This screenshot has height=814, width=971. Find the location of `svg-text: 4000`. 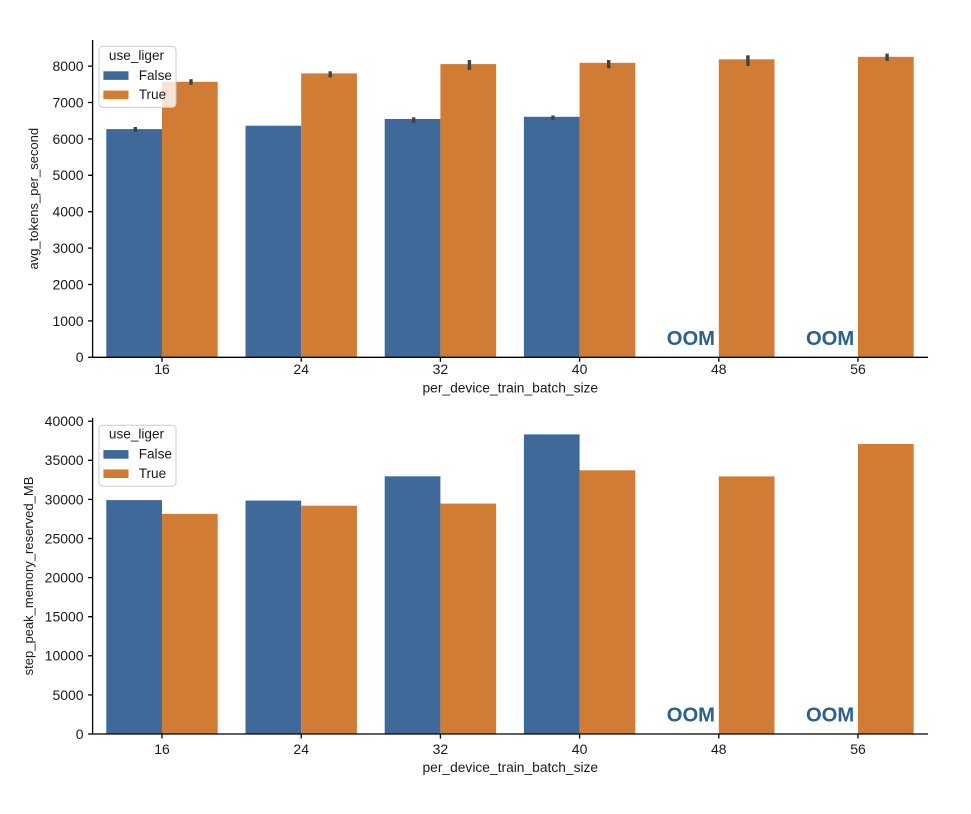

svg-text: 4000 is located at coordinates (67, 212).